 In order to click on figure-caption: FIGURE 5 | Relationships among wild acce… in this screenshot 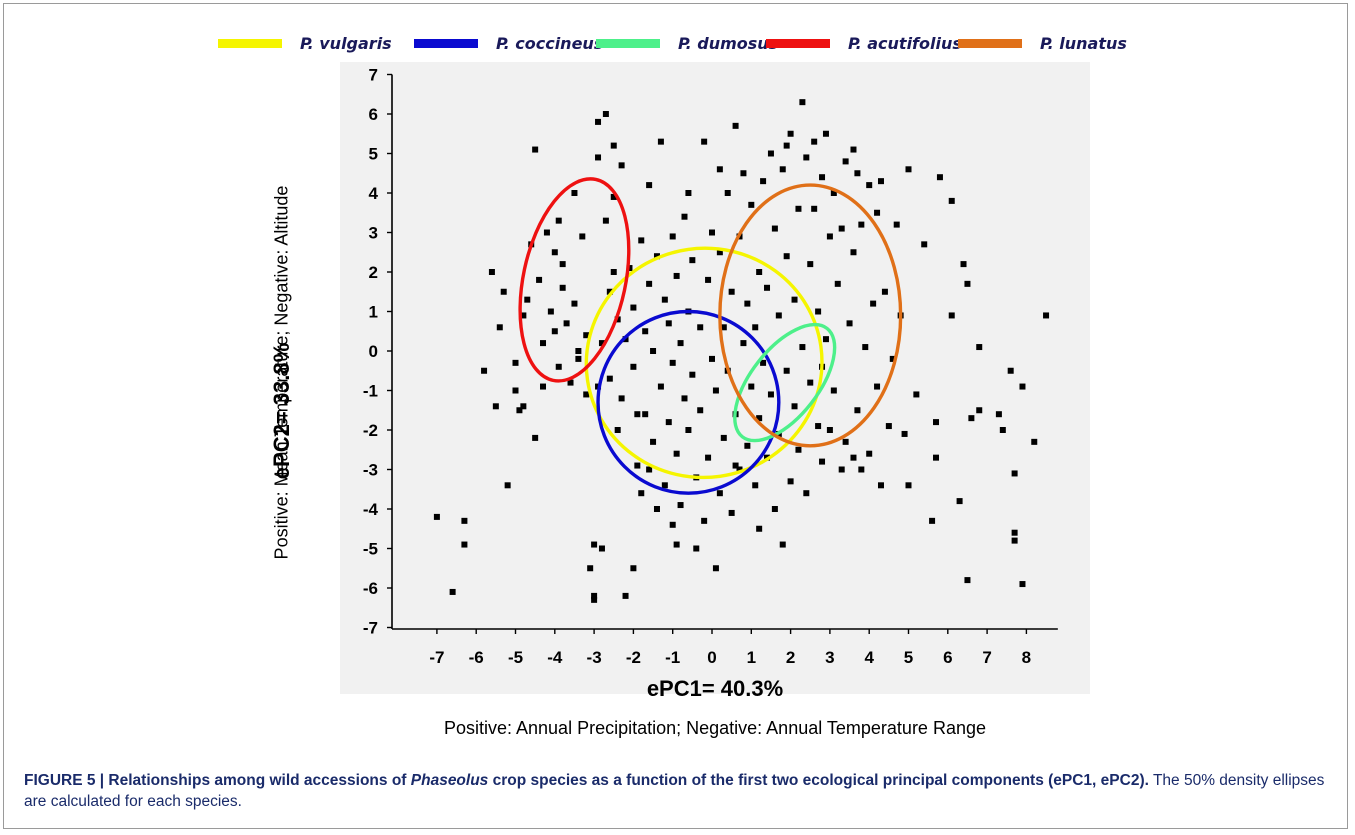, I will do `click(679, 791)`.